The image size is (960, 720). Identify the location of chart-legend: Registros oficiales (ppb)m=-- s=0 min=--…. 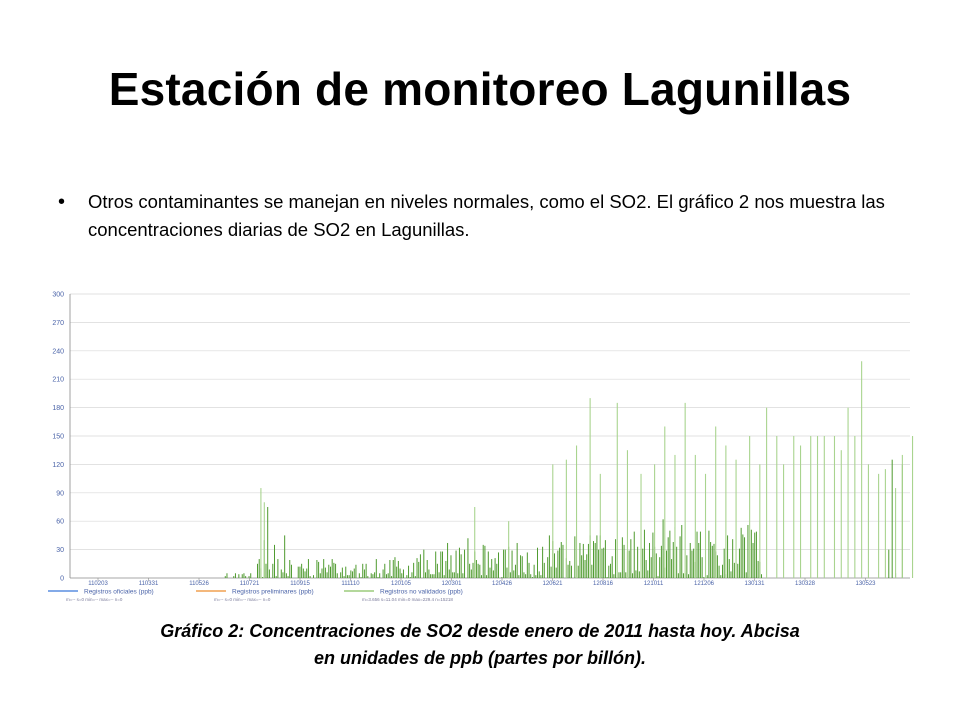
(255, 595).